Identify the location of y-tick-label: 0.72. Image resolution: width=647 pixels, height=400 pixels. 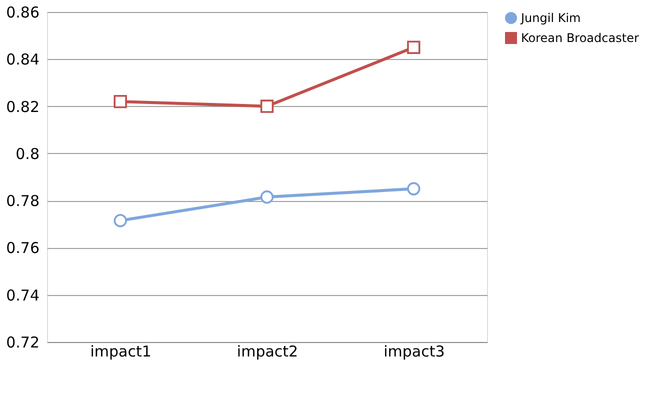
(23, 343).